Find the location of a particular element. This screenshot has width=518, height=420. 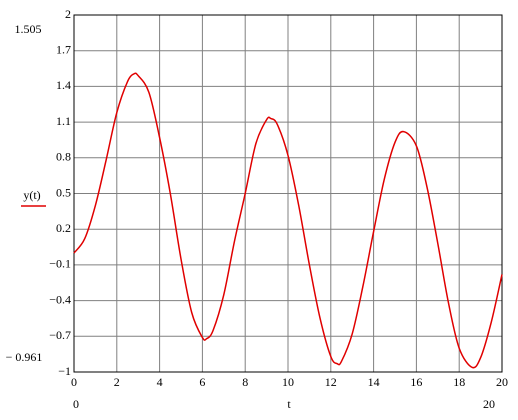

y-min-label: − 0.961 is located at coordinates (24, 357).